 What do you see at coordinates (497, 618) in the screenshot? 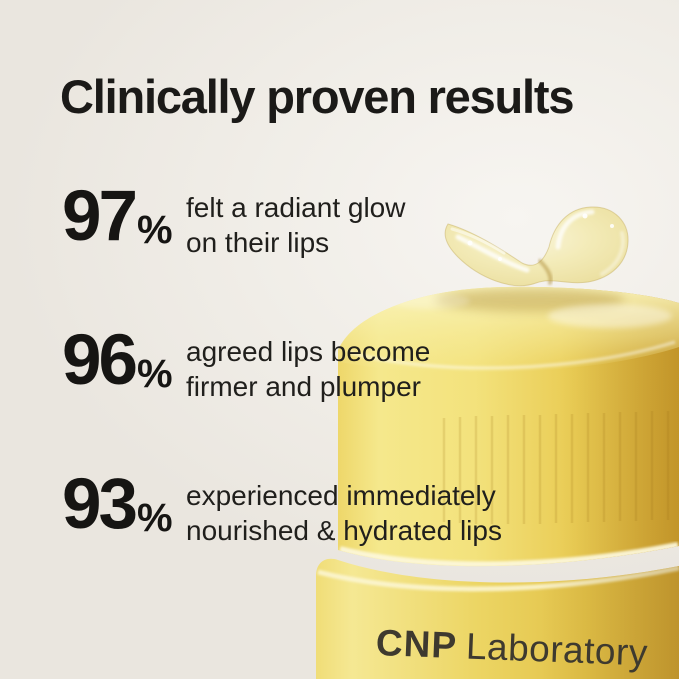
I see `tube-body` at bounding box center [497, 618].